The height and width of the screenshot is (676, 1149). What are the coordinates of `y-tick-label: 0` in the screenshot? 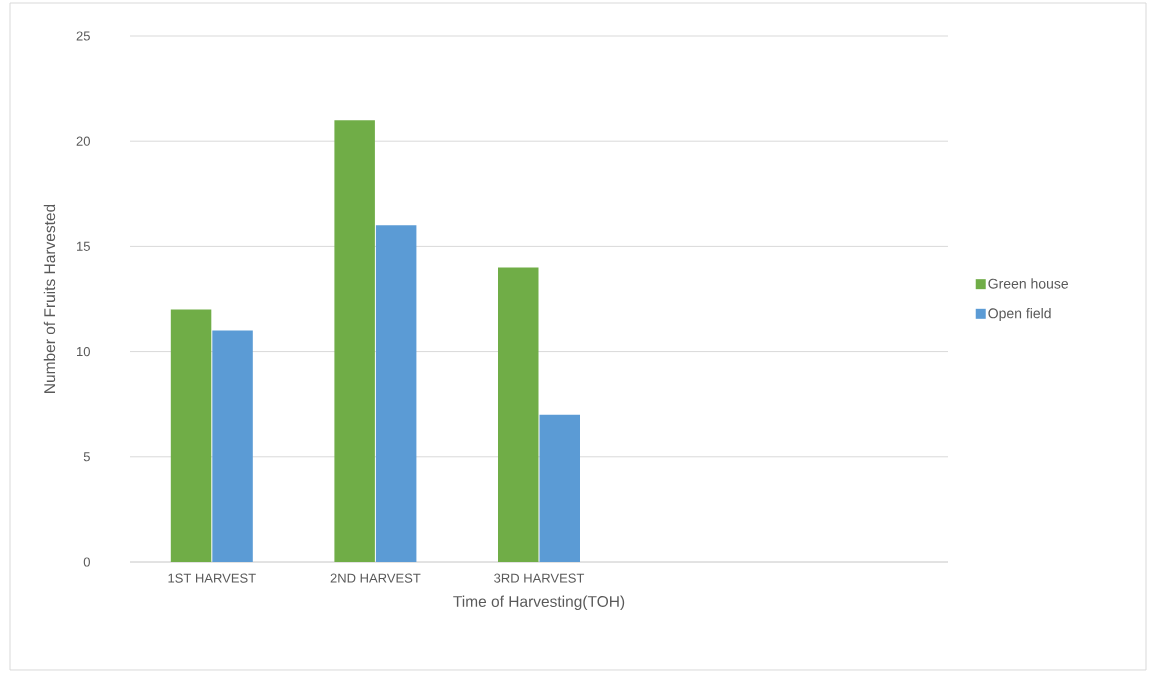 It's located at (86, 562).